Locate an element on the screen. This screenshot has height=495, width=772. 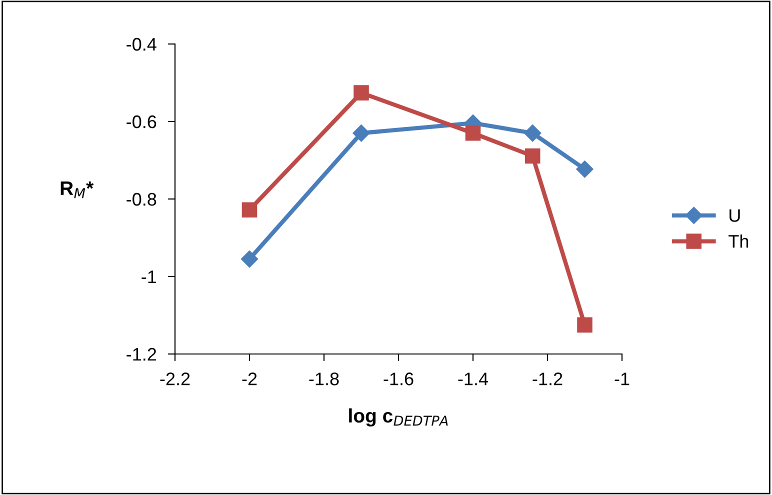
legend-label: Th is located at coordinates (738, 241).